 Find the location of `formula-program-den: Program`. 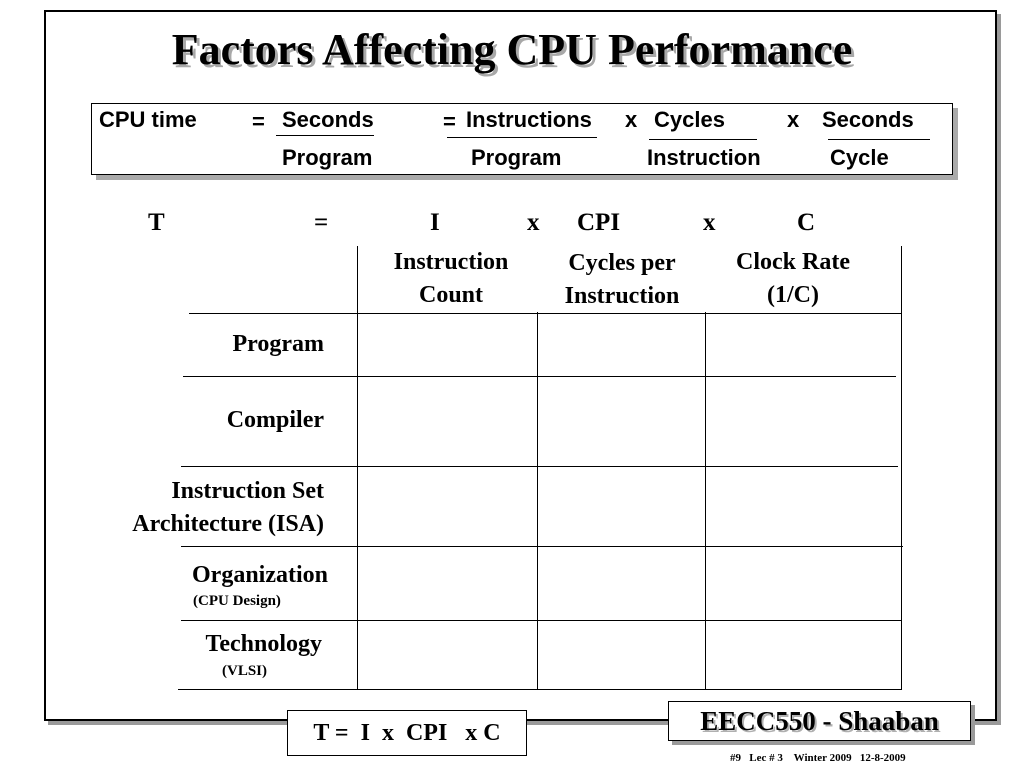

formula-program-den: Program is located at coordinates (327, 157).